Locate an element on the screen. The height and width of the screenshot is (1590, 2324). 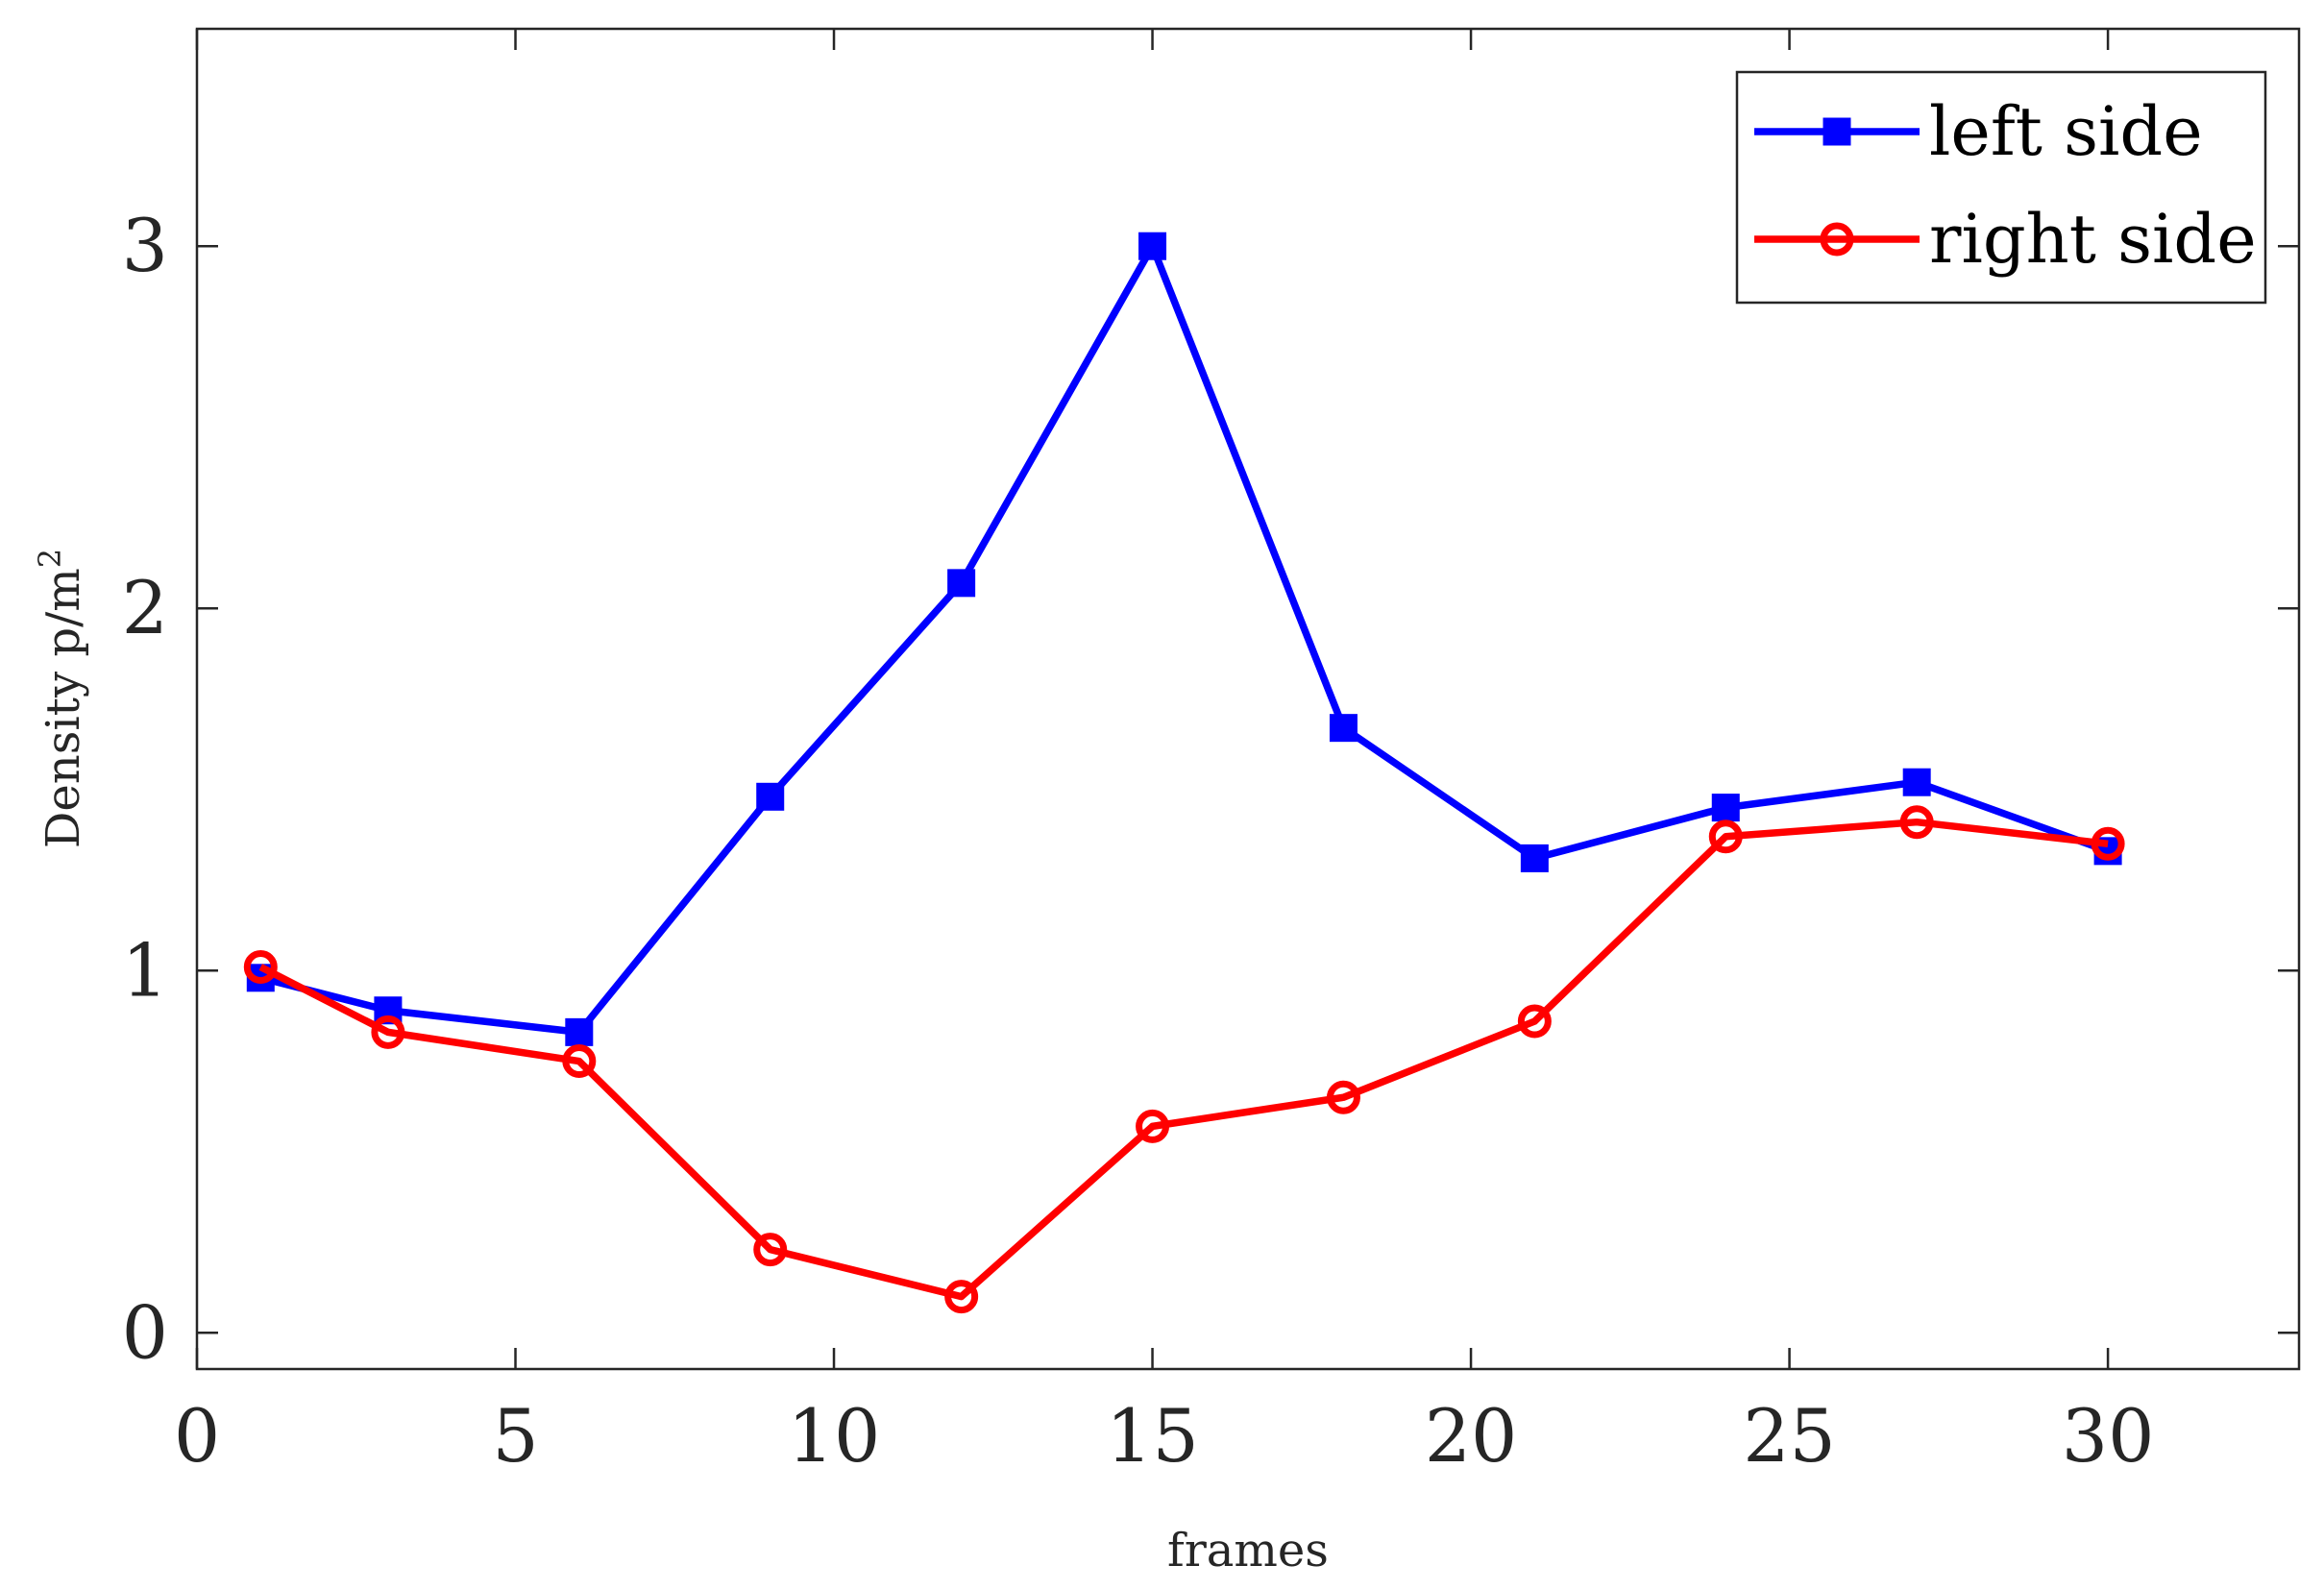
x-tick-label: 0 is located at coordinates (197, 1436).